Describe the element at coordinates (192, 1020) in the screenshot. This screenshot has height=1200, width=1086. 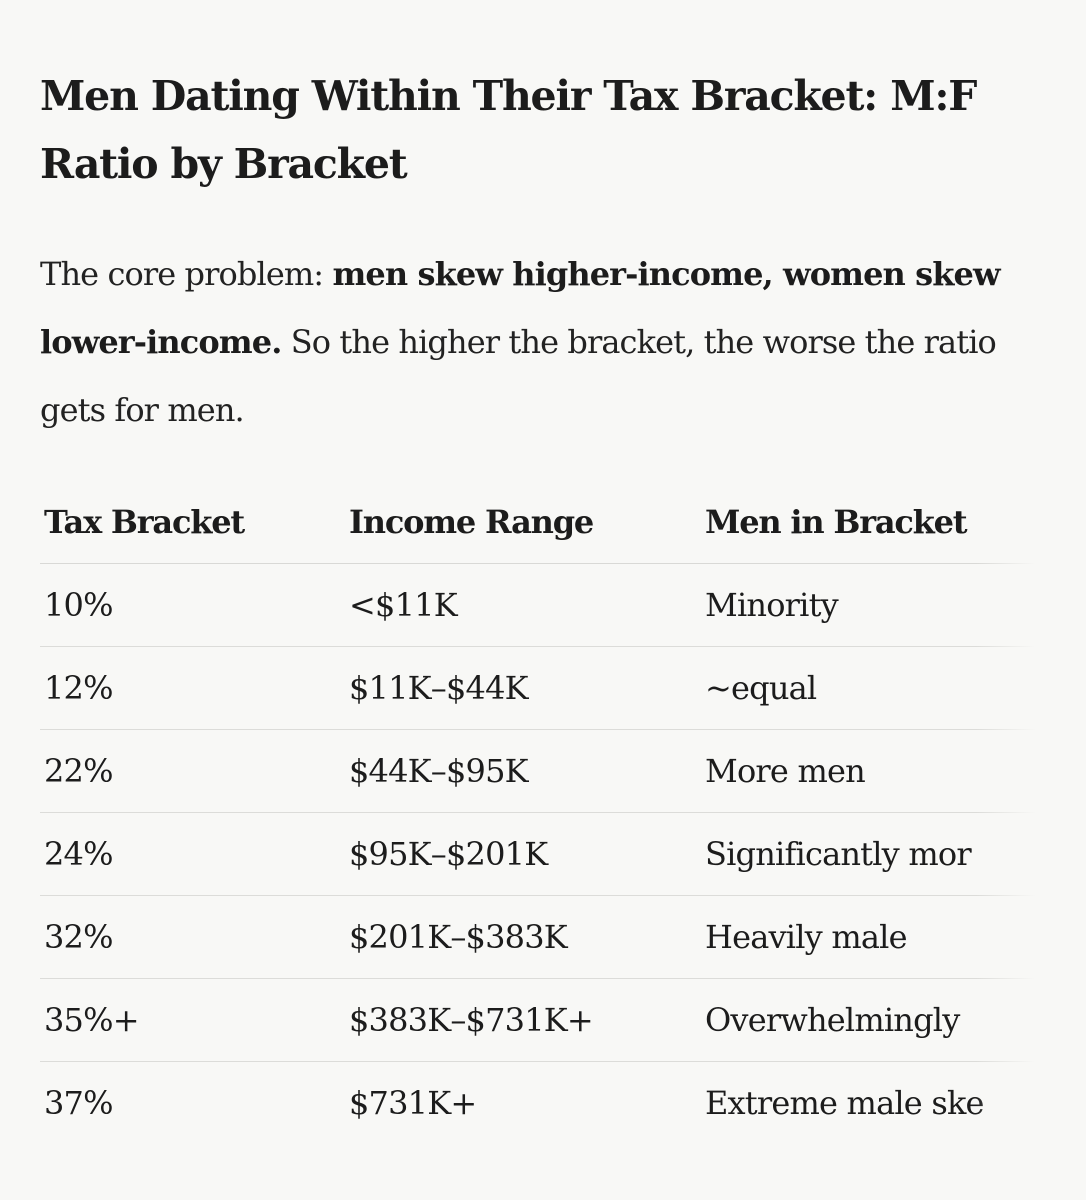
I see `cell-tax-bracket: 35%+` at that location.